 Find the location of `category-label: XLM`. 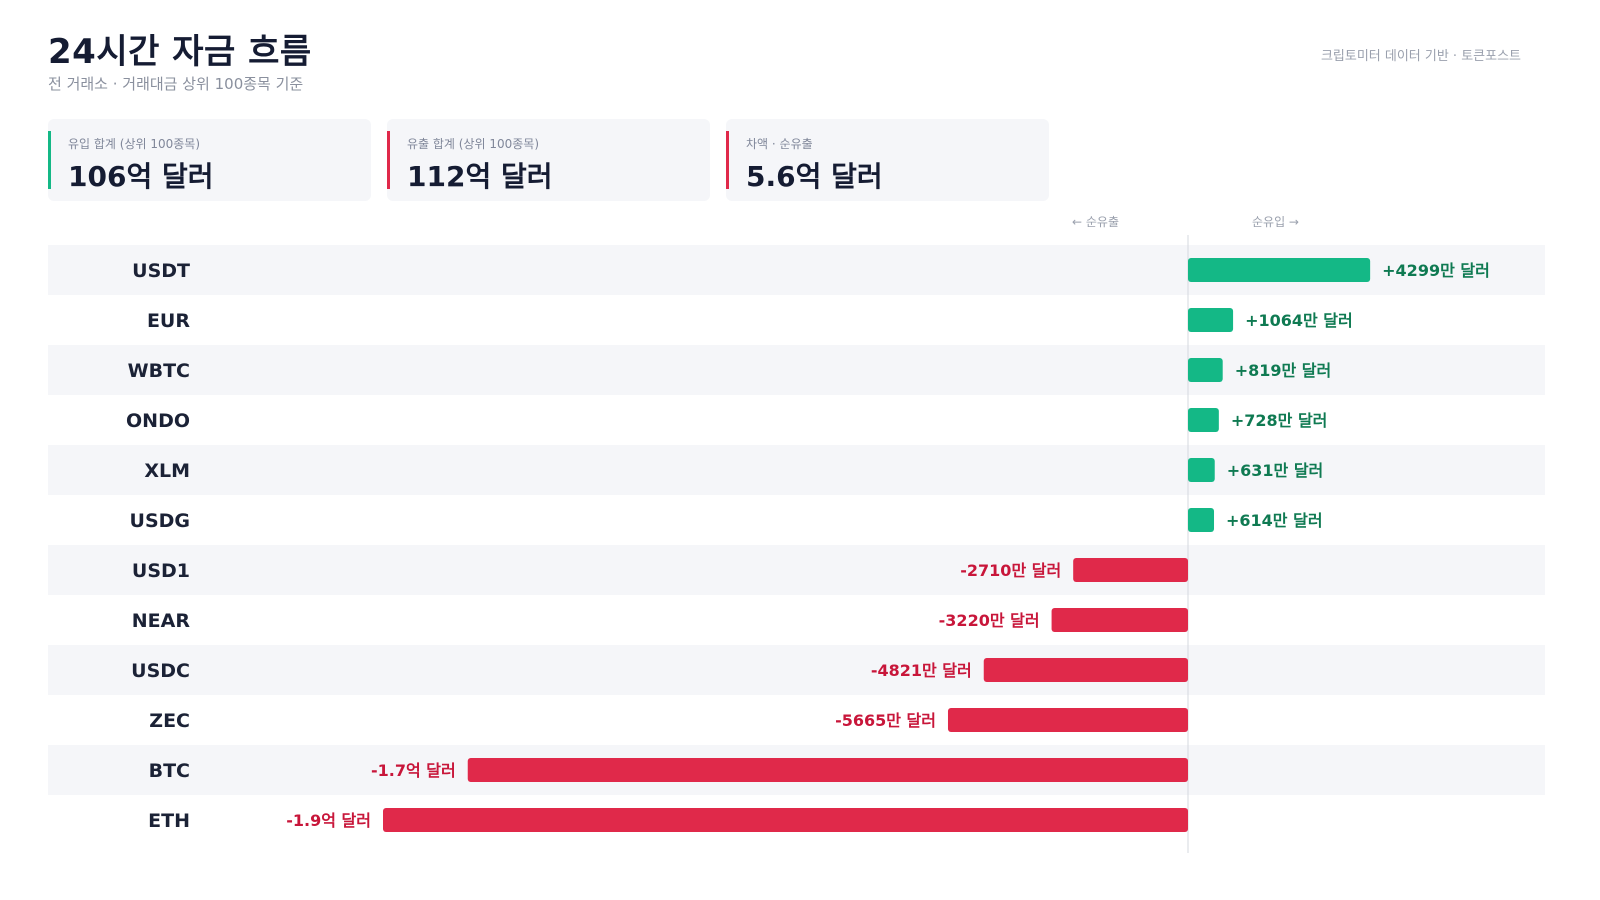

category-label: XLM is located at coordinates (167, 471).